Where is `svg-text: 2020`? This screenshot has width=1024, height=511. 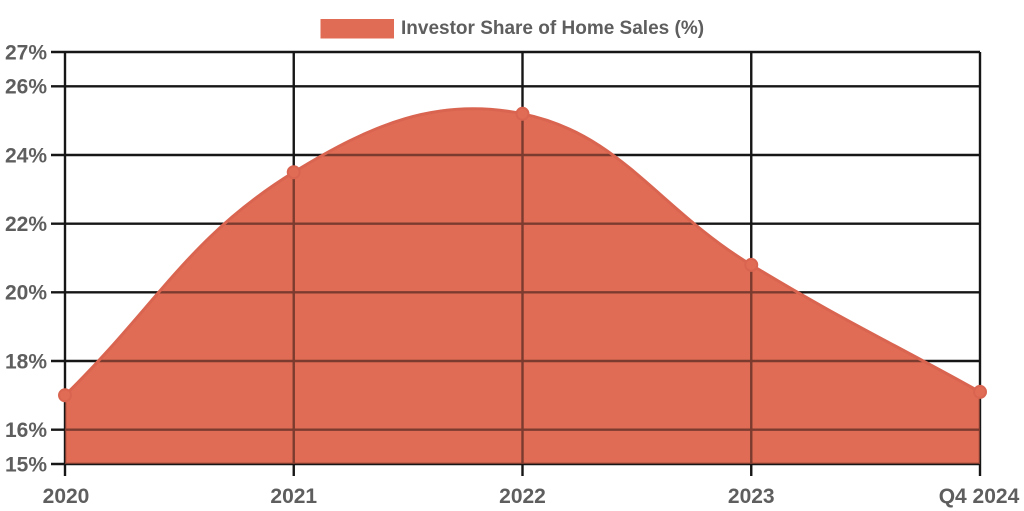
svg-text: 2020 is located at coordinates (66, 496).